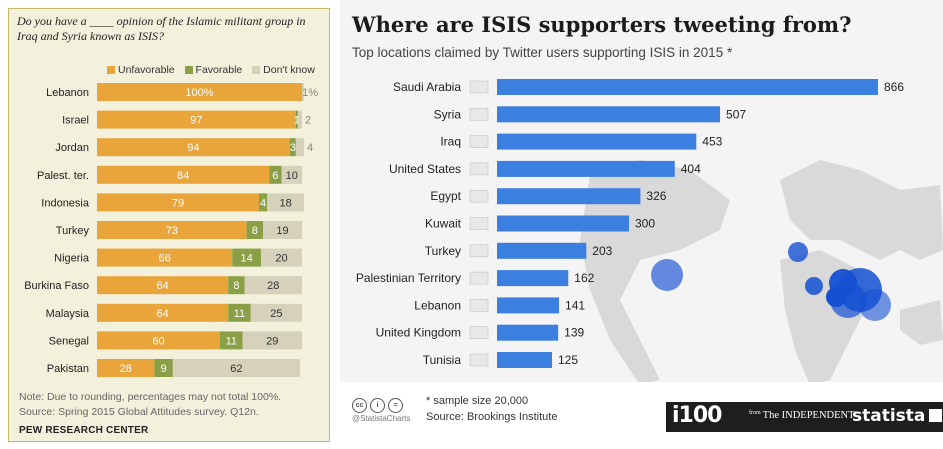 This screenshot has width=943, height=449. What do you see at coordinates (408, 278) in the screenshot?
I see `statista-category-label: Palestinian Territory` at bounding box center [408, 278].